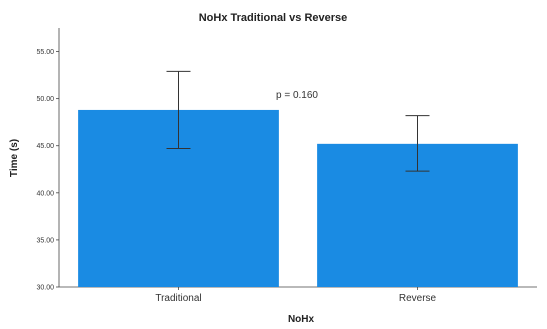 This screenshot has width=547, height=329. What do you see at coordinates (178, 110) in the screenshot?
I see `error-bar-traditional` at bounding box center [178, 110].